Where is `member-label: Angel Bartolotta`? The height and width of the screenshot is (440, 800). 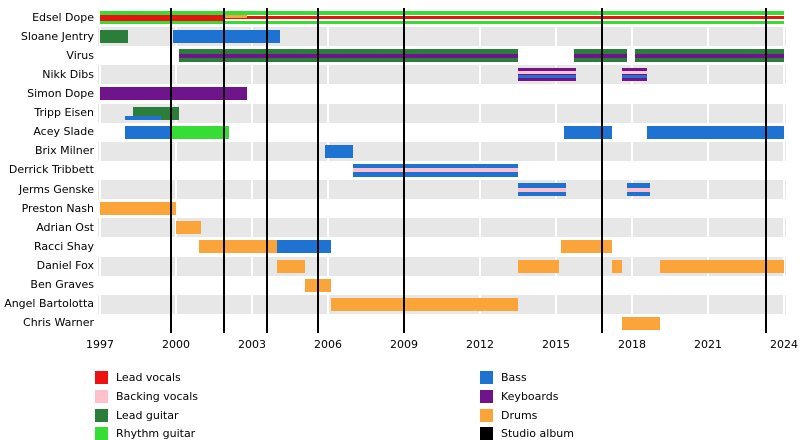 member-label: Angel Bartolotta is located at coordinates (49, 304).